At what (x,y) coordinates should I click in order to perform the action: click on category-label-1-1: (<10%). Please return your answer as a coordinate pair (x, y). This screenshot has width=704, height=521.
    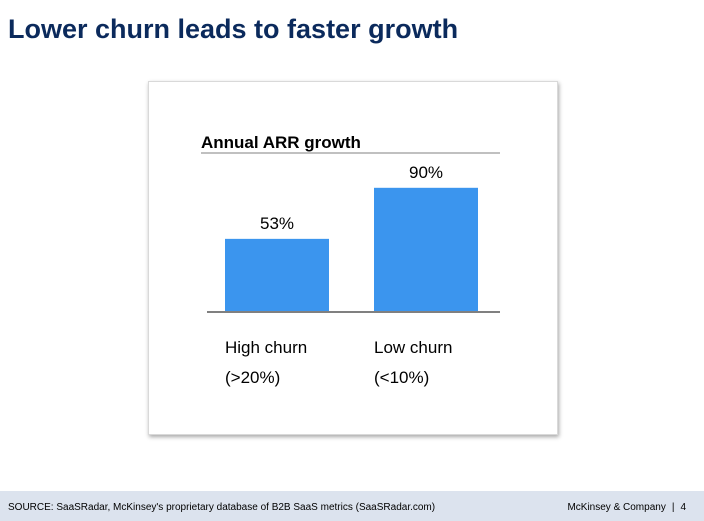
    Looking at the image, I should click on (401, 377).